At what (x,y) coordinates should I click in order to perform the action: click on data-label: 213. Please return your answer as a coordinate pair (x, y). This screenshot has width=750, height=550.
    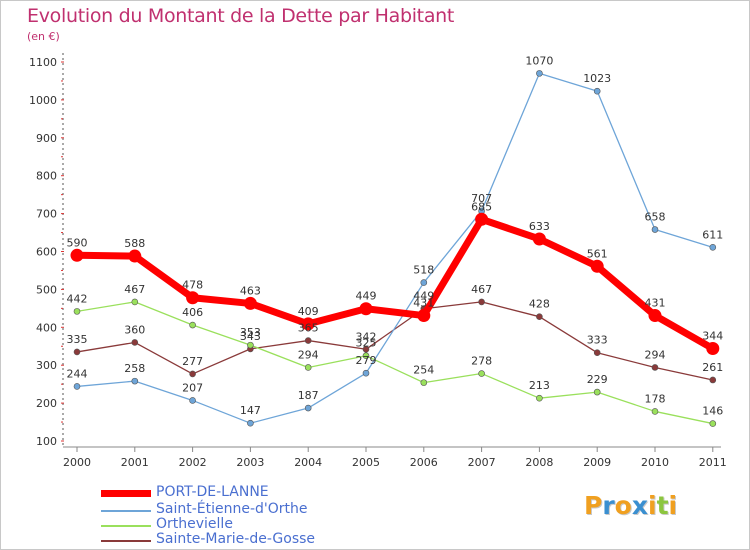
    Looking at the image, I should click on (539, 385).